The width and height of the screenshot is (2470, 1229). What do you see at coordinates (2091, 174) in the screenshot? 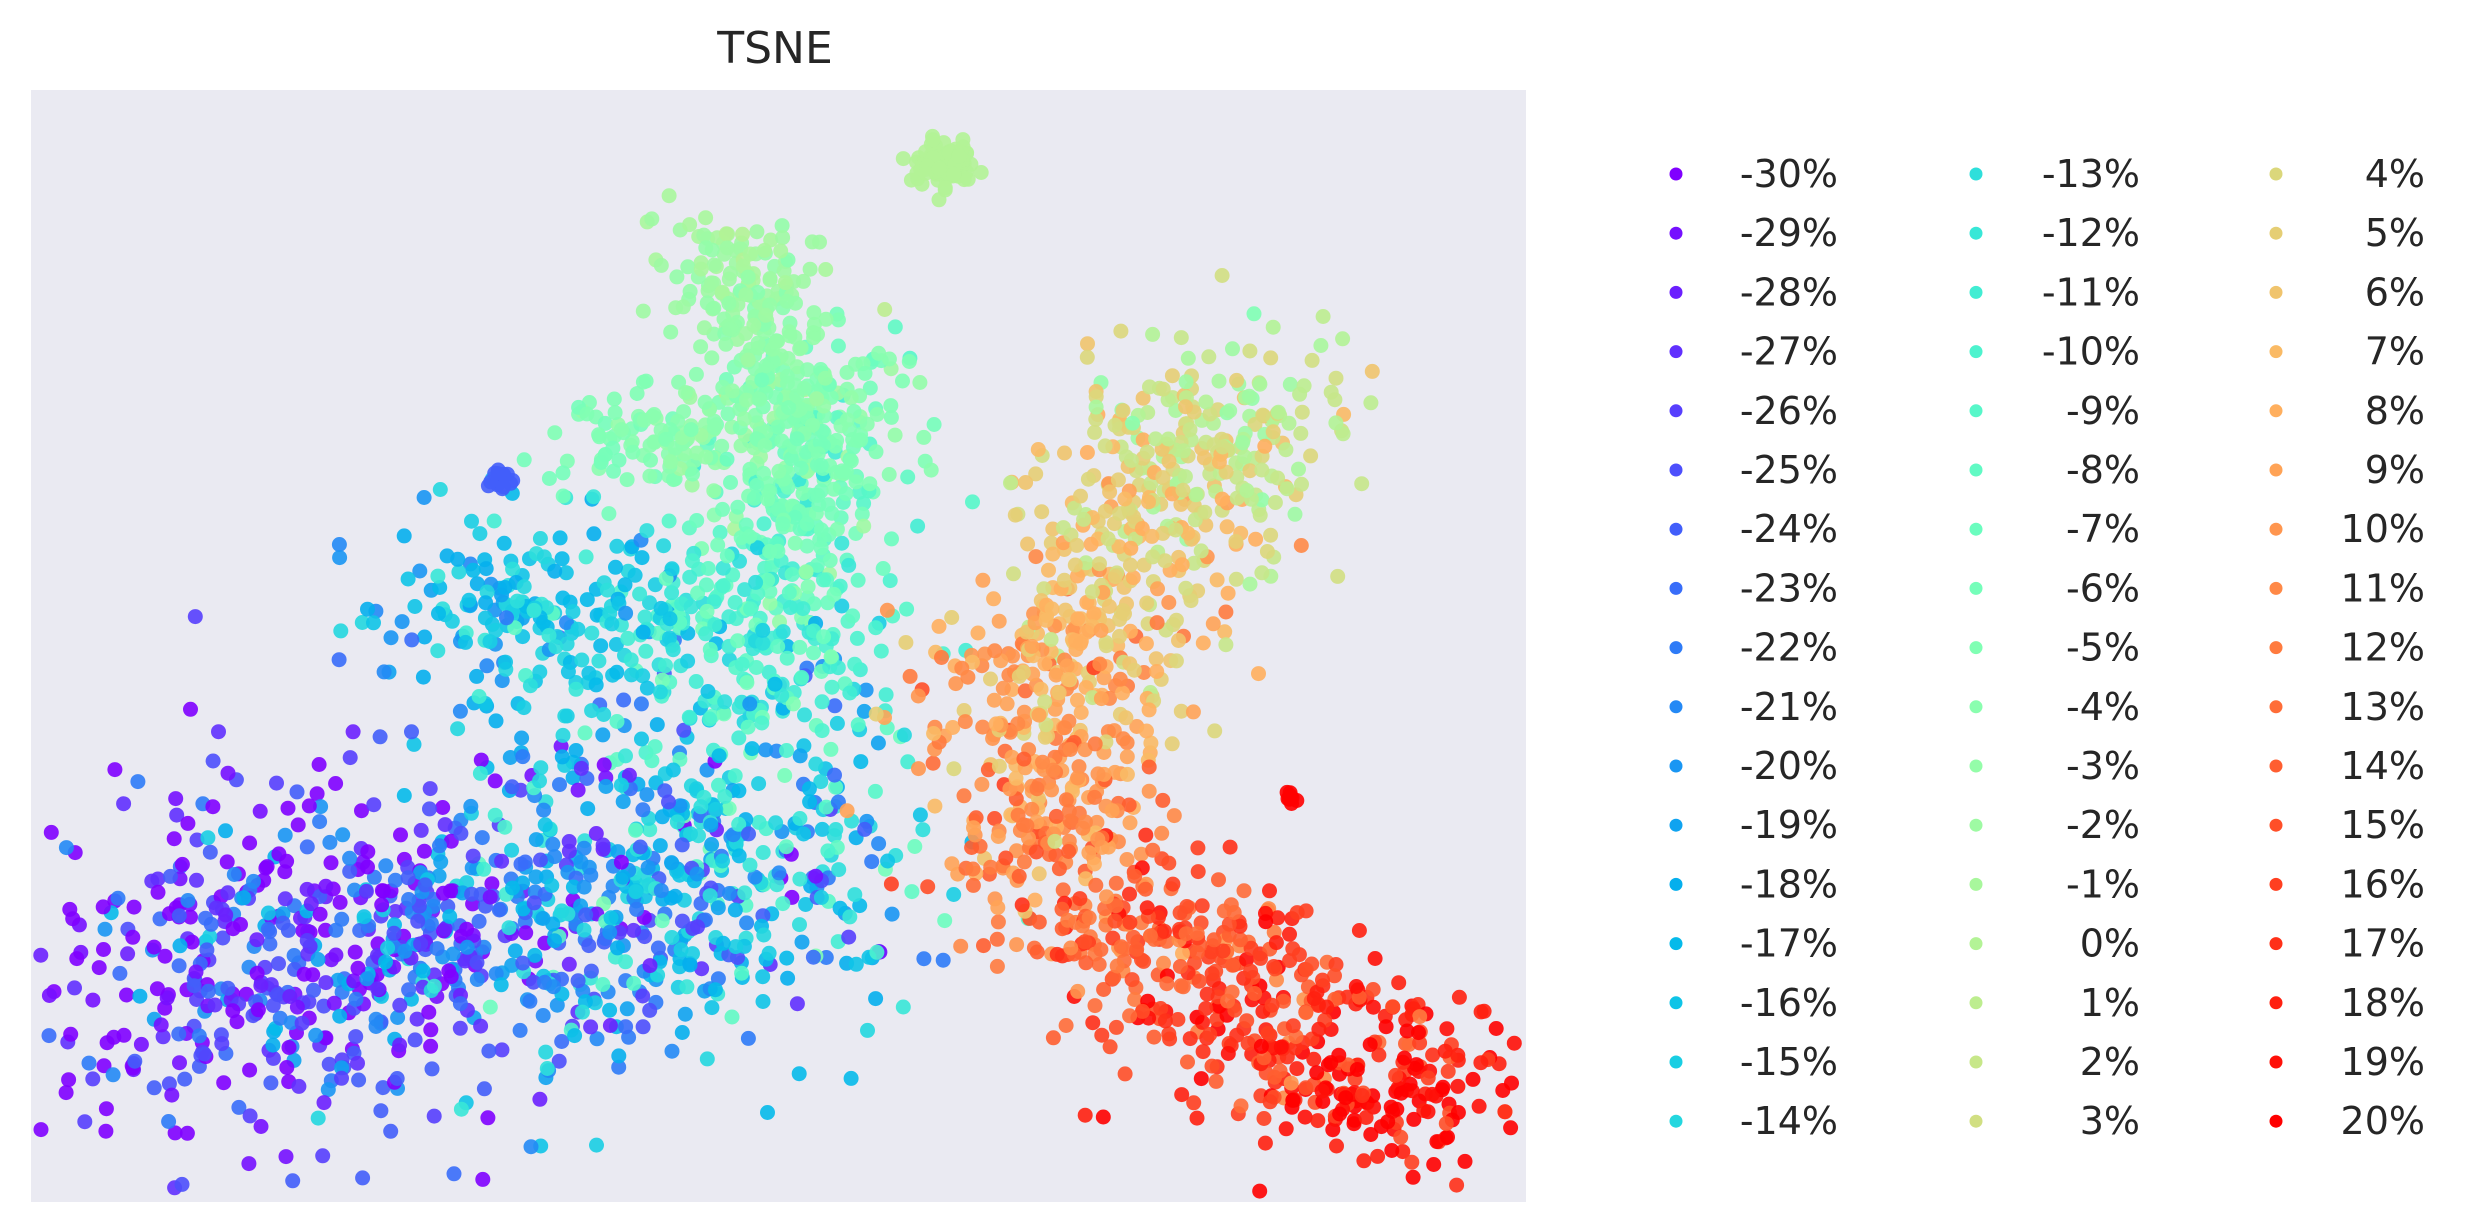
I see `legend-label: -13%` at bounding box center [2091, 174].